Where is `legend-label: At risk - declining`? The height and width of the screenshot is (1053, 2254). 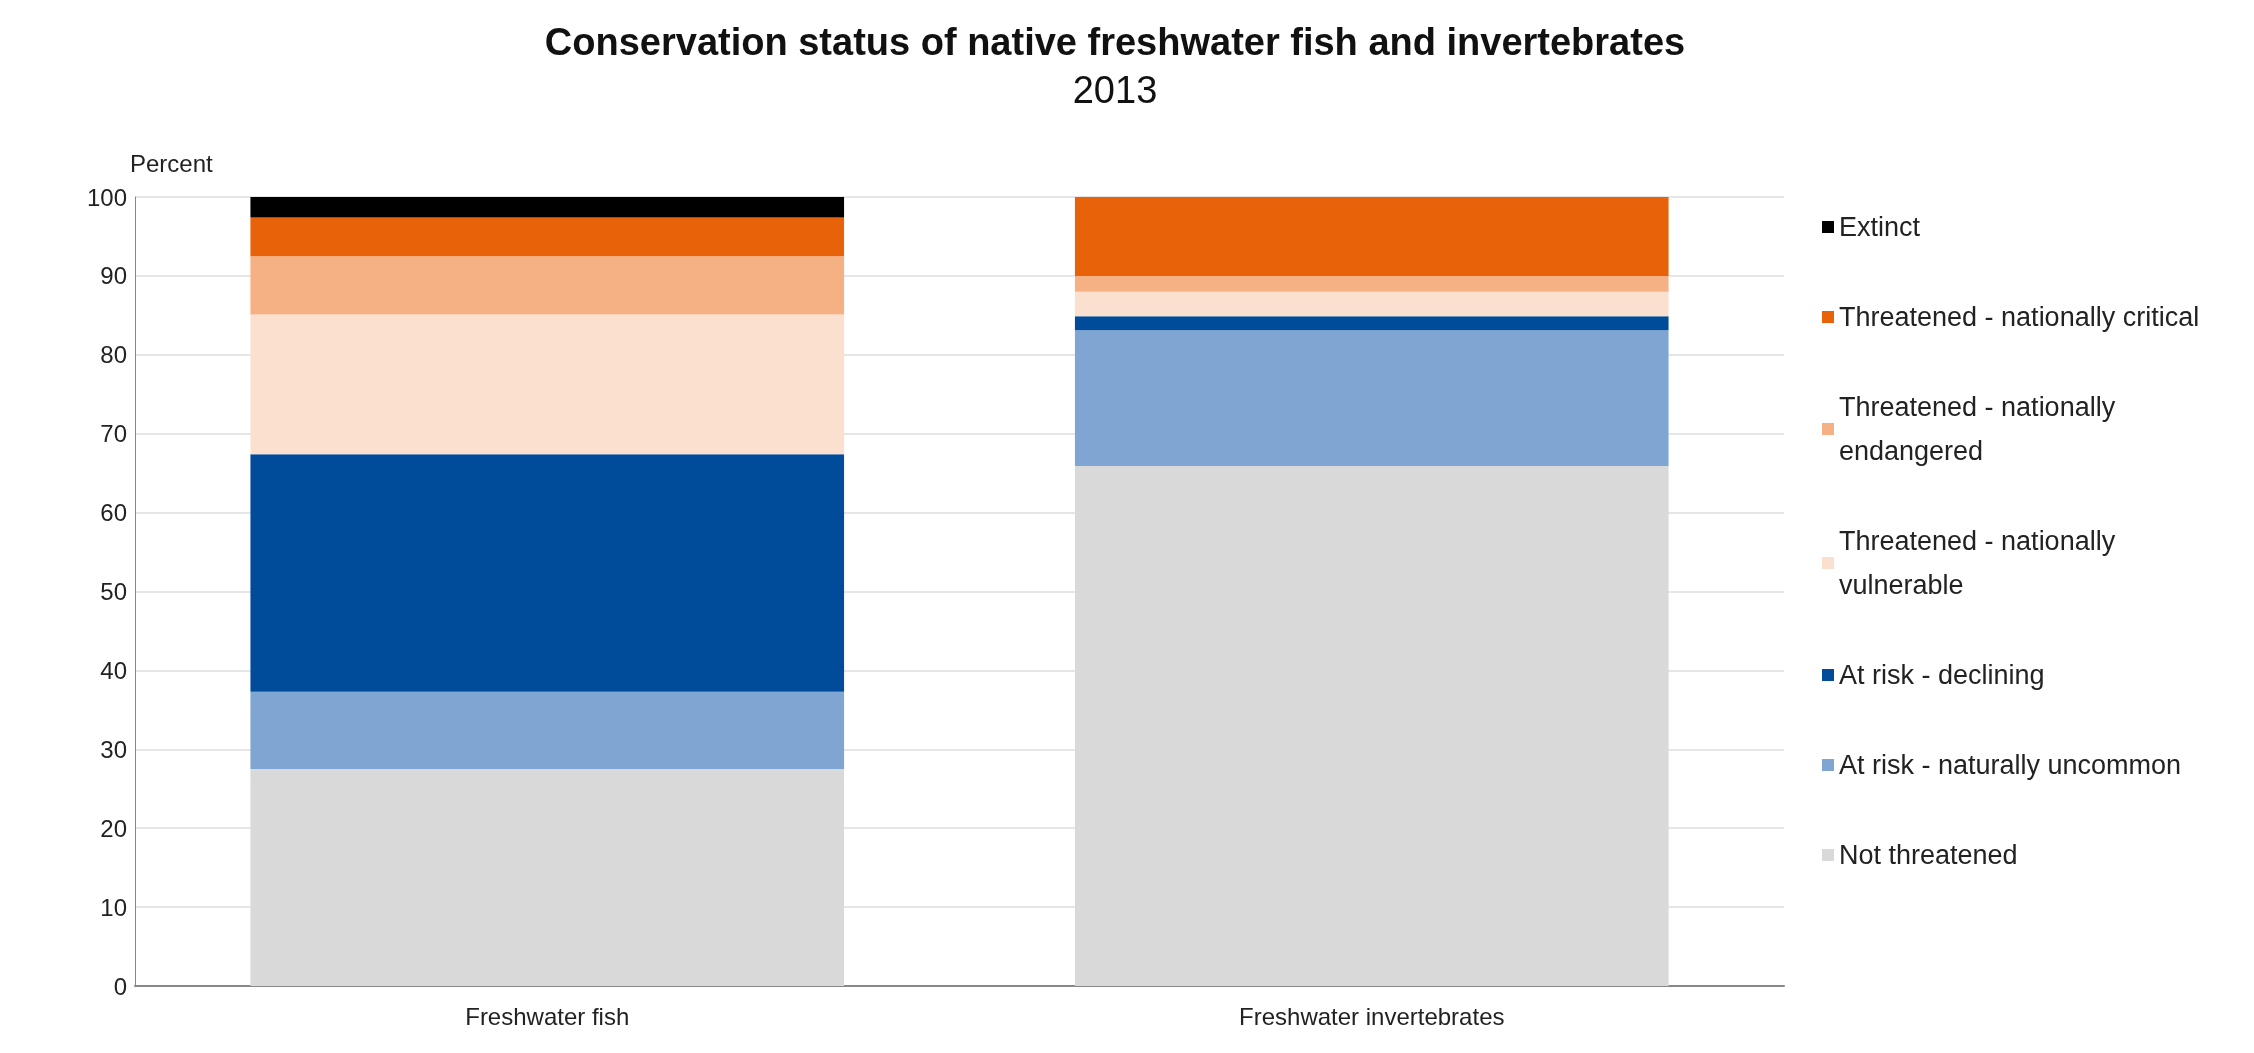
legend-label: At risk - declining is located at coordinates (1942, 675).